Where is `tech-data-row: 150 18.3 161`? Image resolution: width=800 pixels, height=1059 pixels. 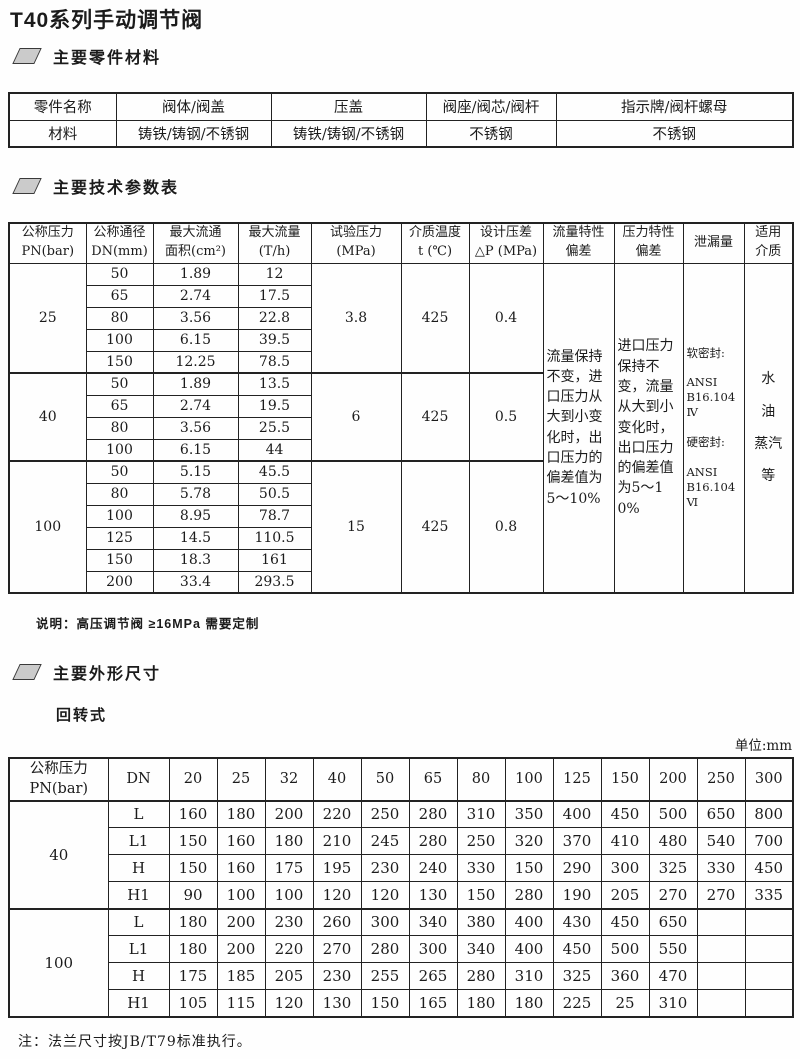 tech-data-row: 150 18.3 161 is located at coordinates (401, 560).